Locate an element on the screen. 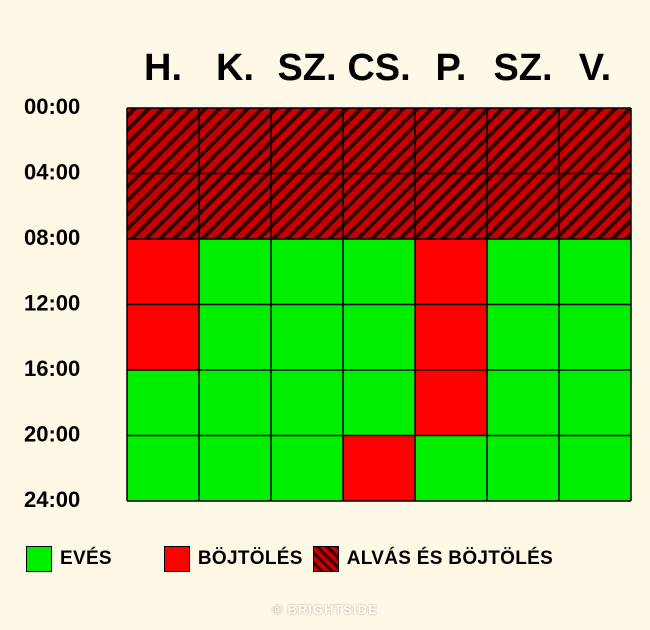 The image size is (650, 630). legend-item-eat: EVÉS is located at coordinates (69, 559).